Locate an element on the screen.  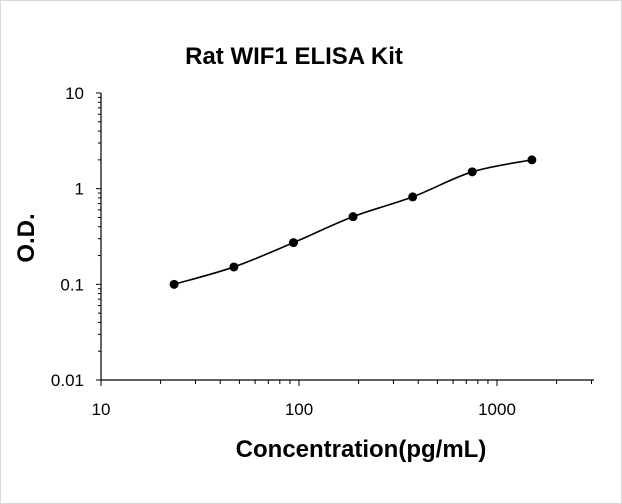
x-tick-label: 10 is located at coordinates (101, 409).